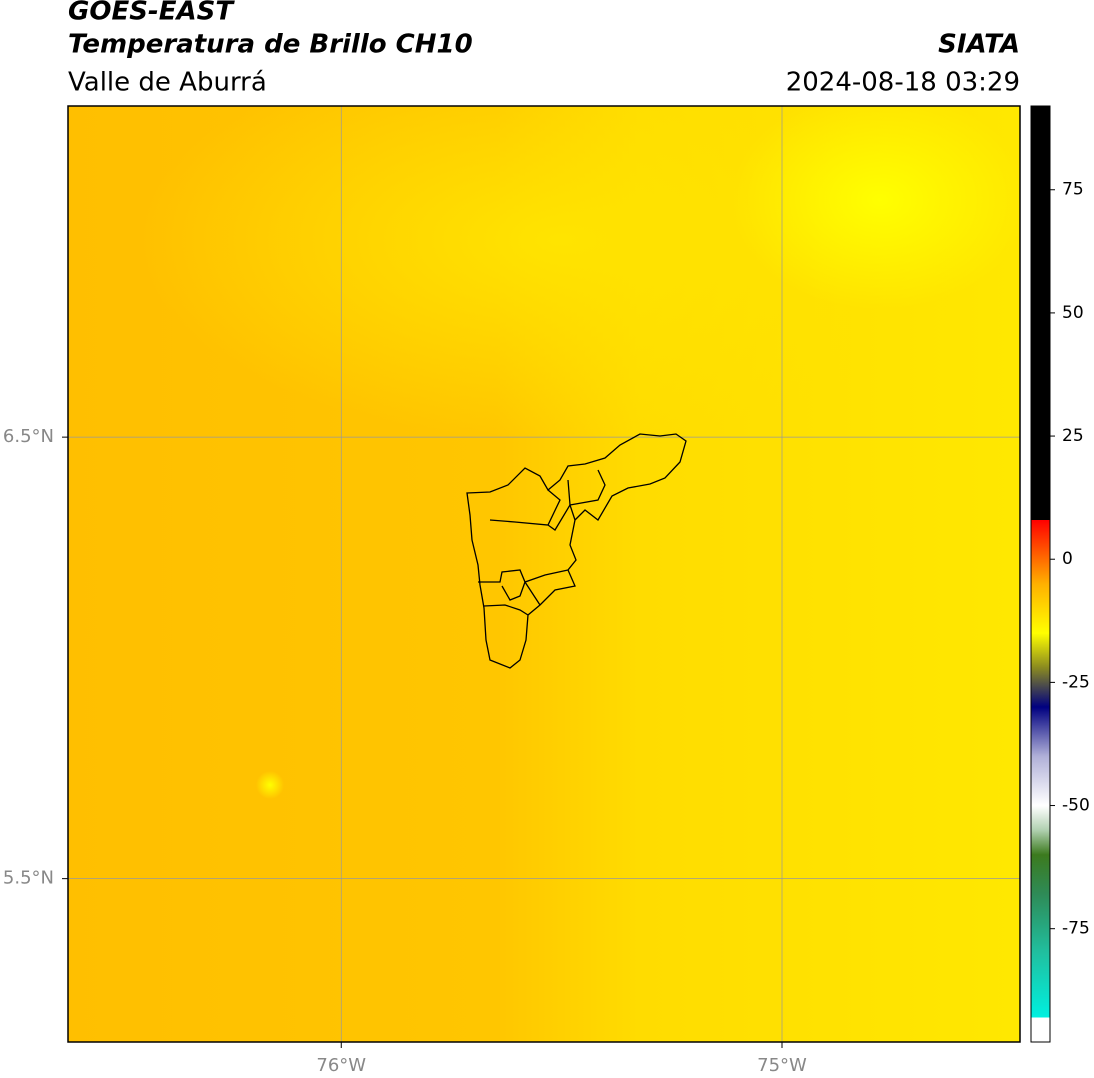  I want to click on colorbar-tick-label: 75, so click(1073, 190).